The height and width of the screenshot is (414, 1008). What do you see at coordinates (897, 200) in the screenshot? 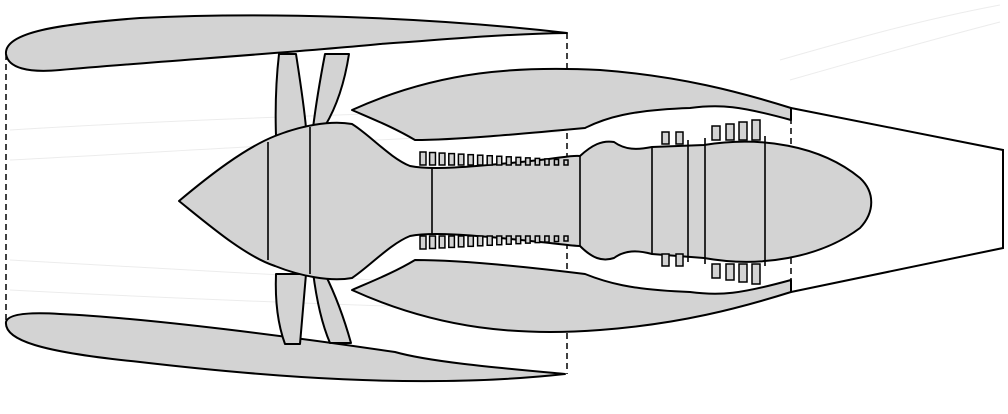
I see `exhaust-plume-outline` at bounding box center [897, 200].